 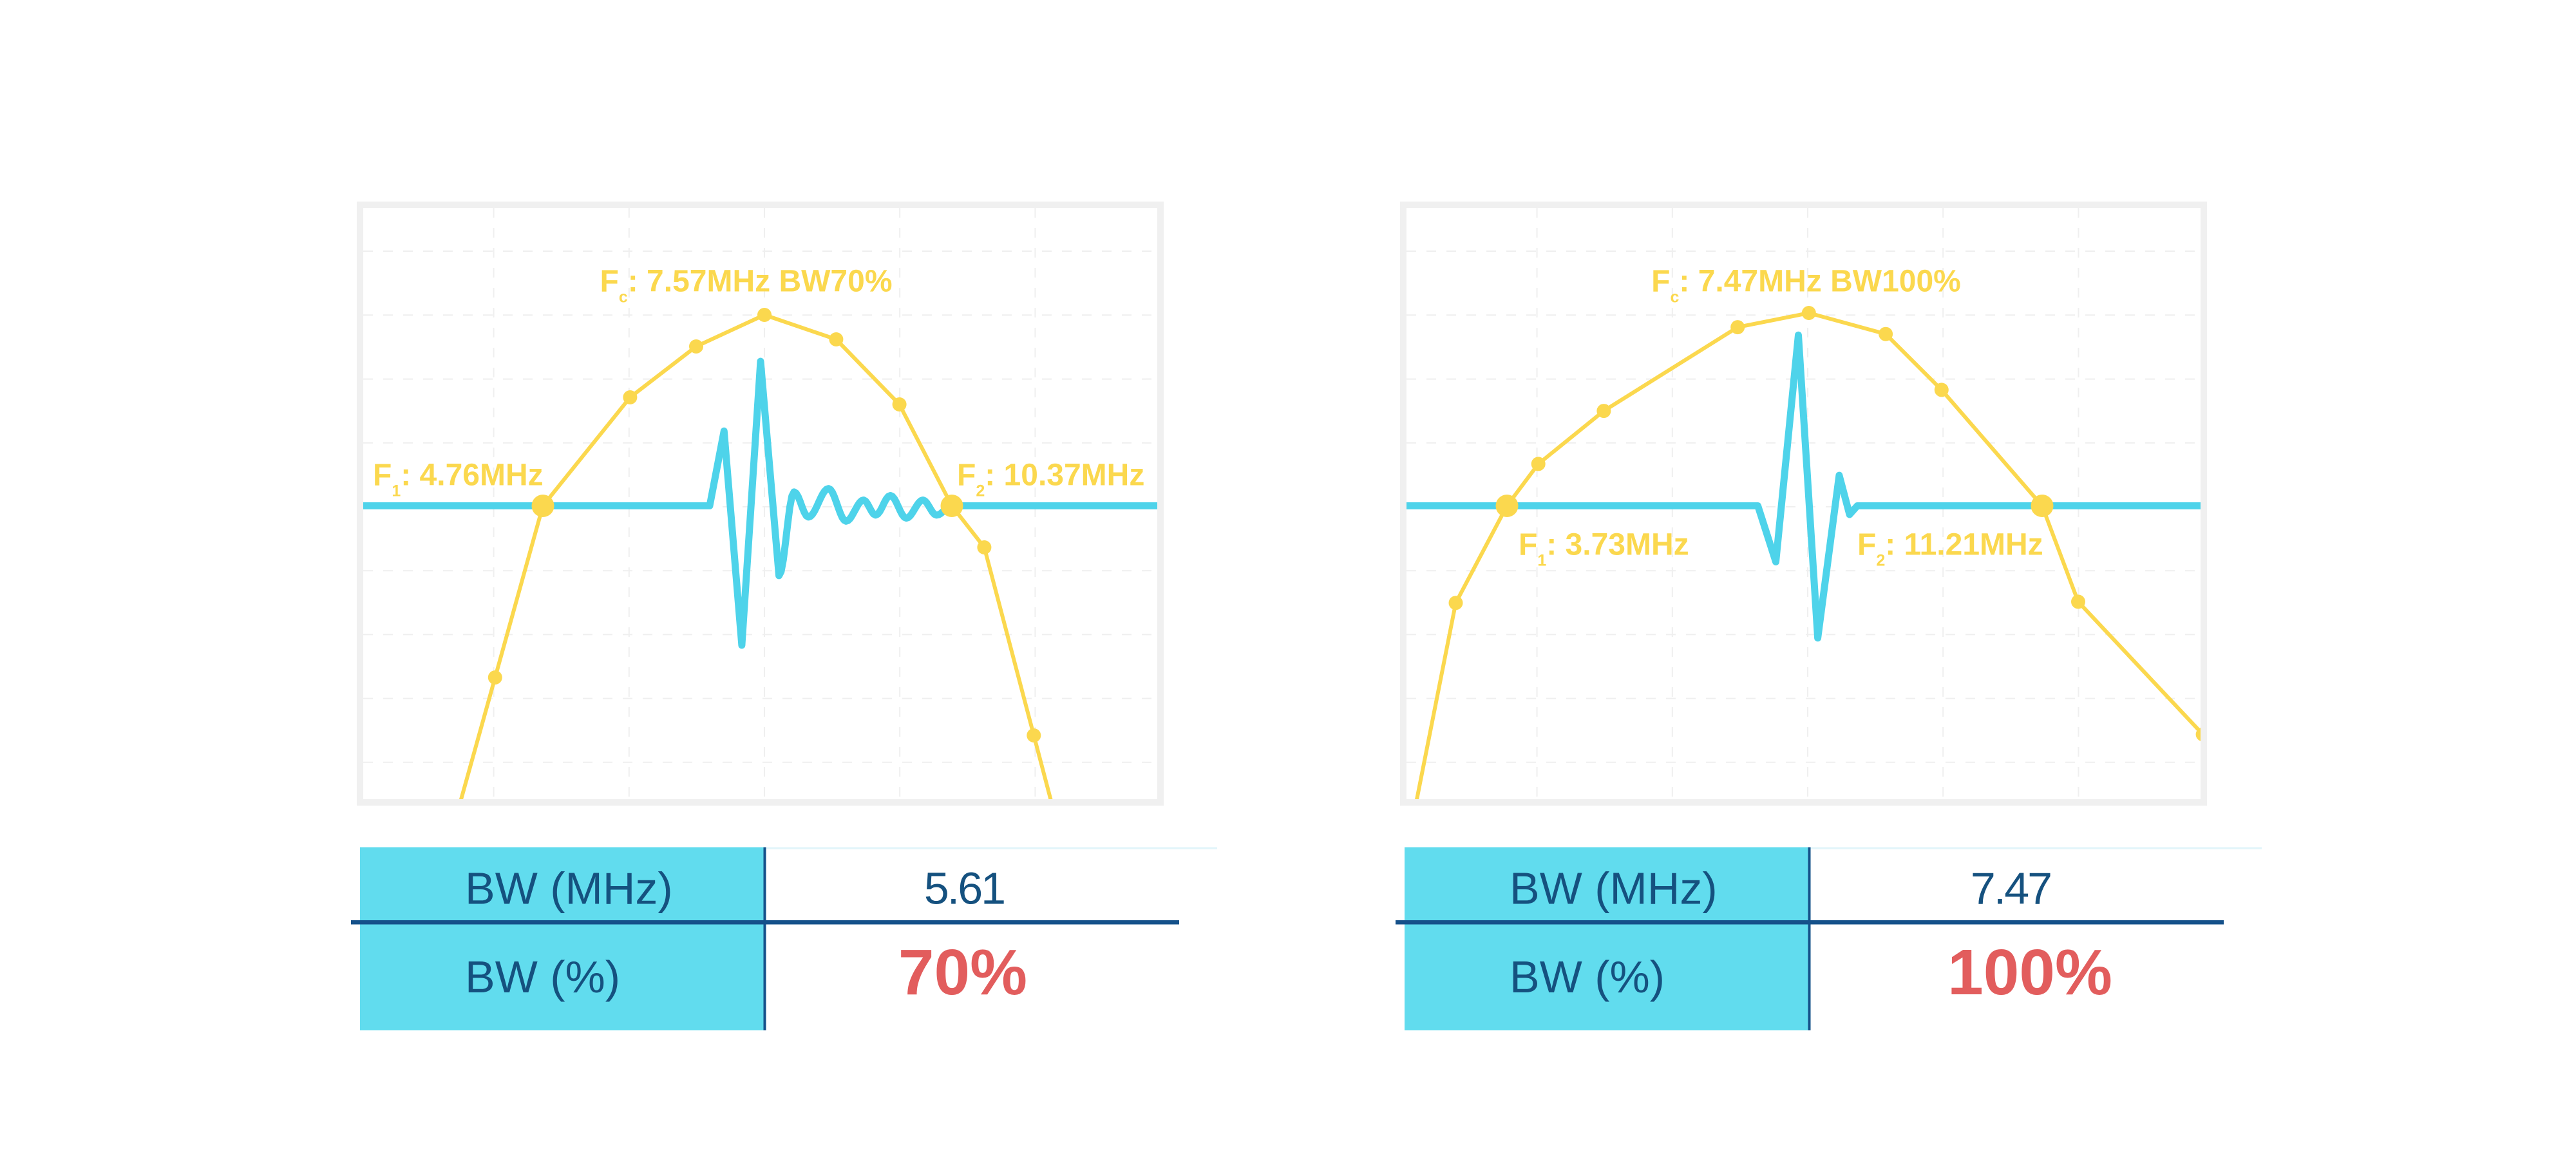 I want to click on svg-text: 70%, so click(x=963, y=972).